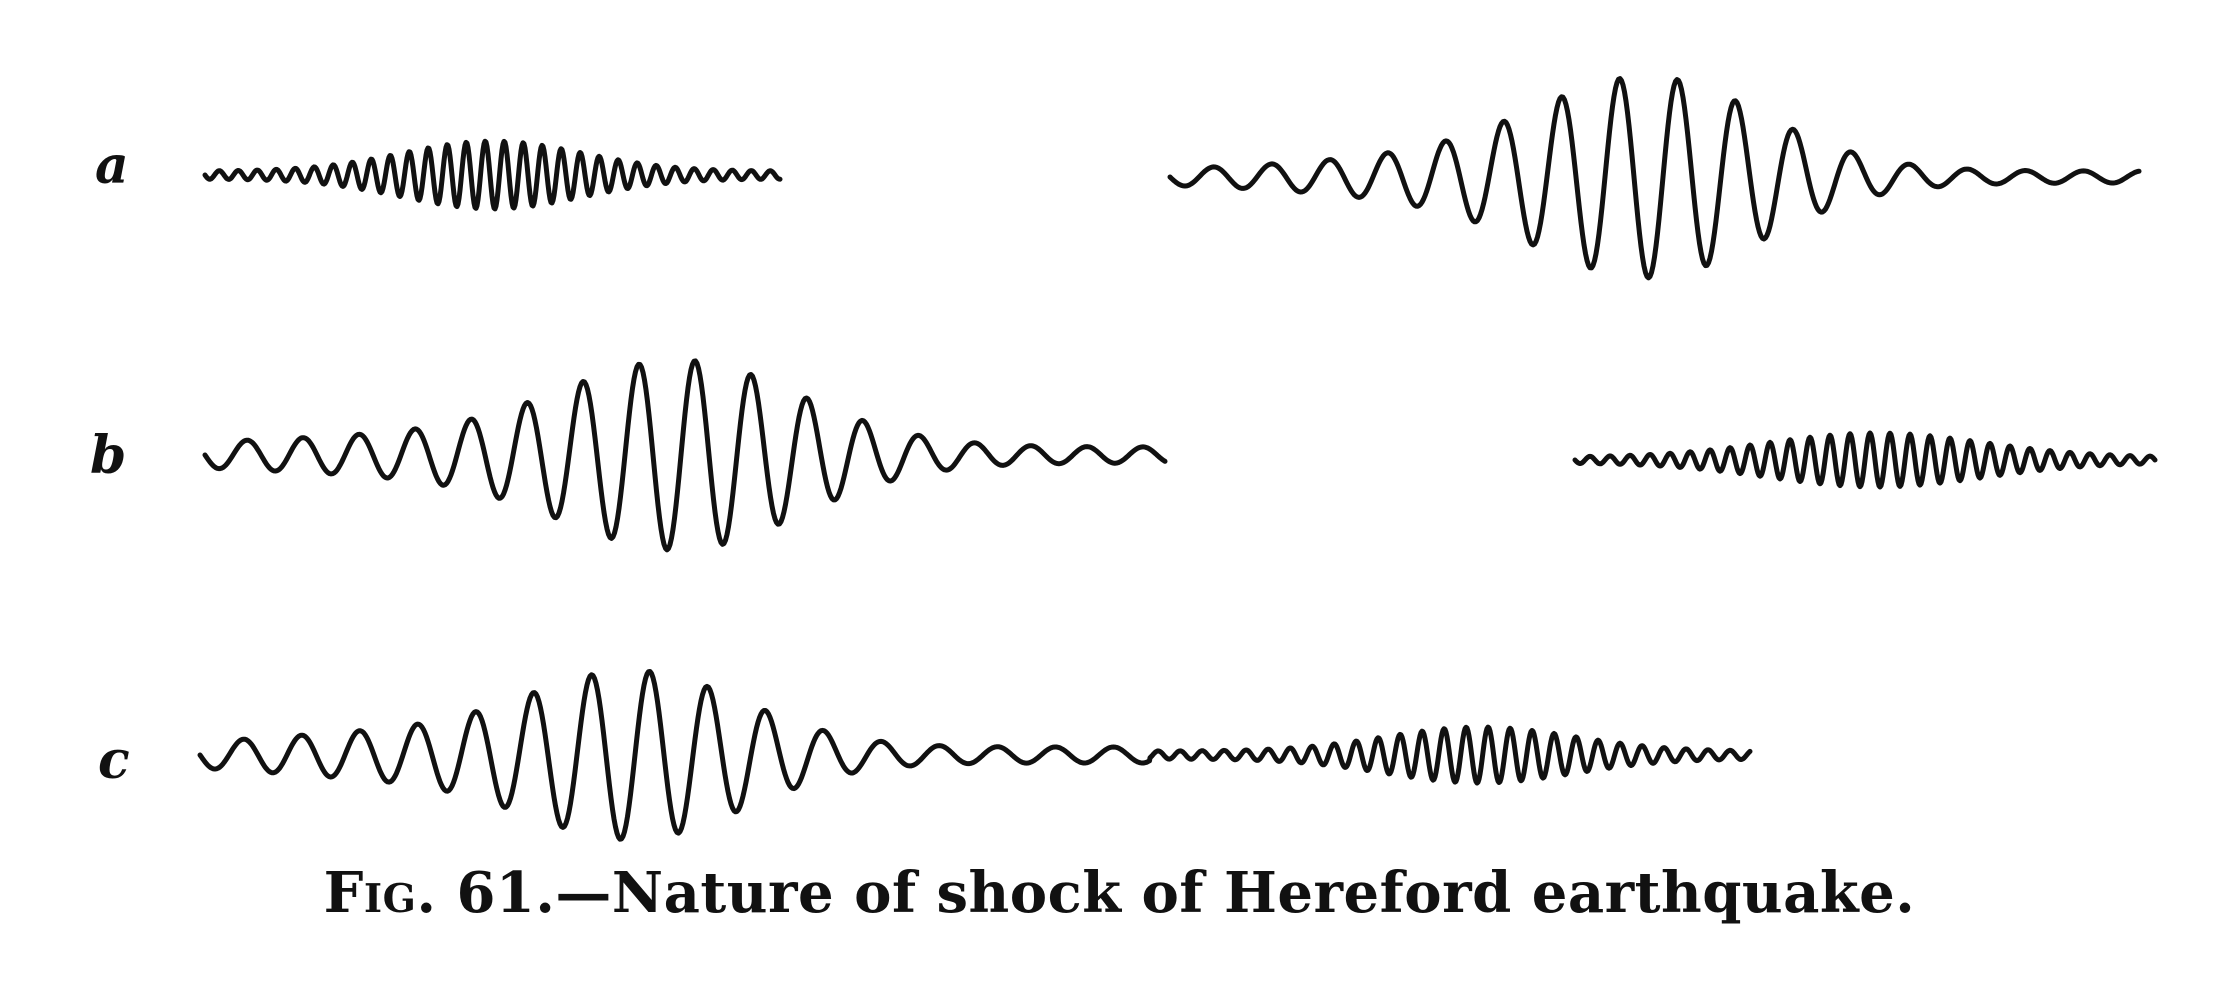 This screenshot has width=2239, height=1000. I want to click on row-label-a: a, so click(112, 165).